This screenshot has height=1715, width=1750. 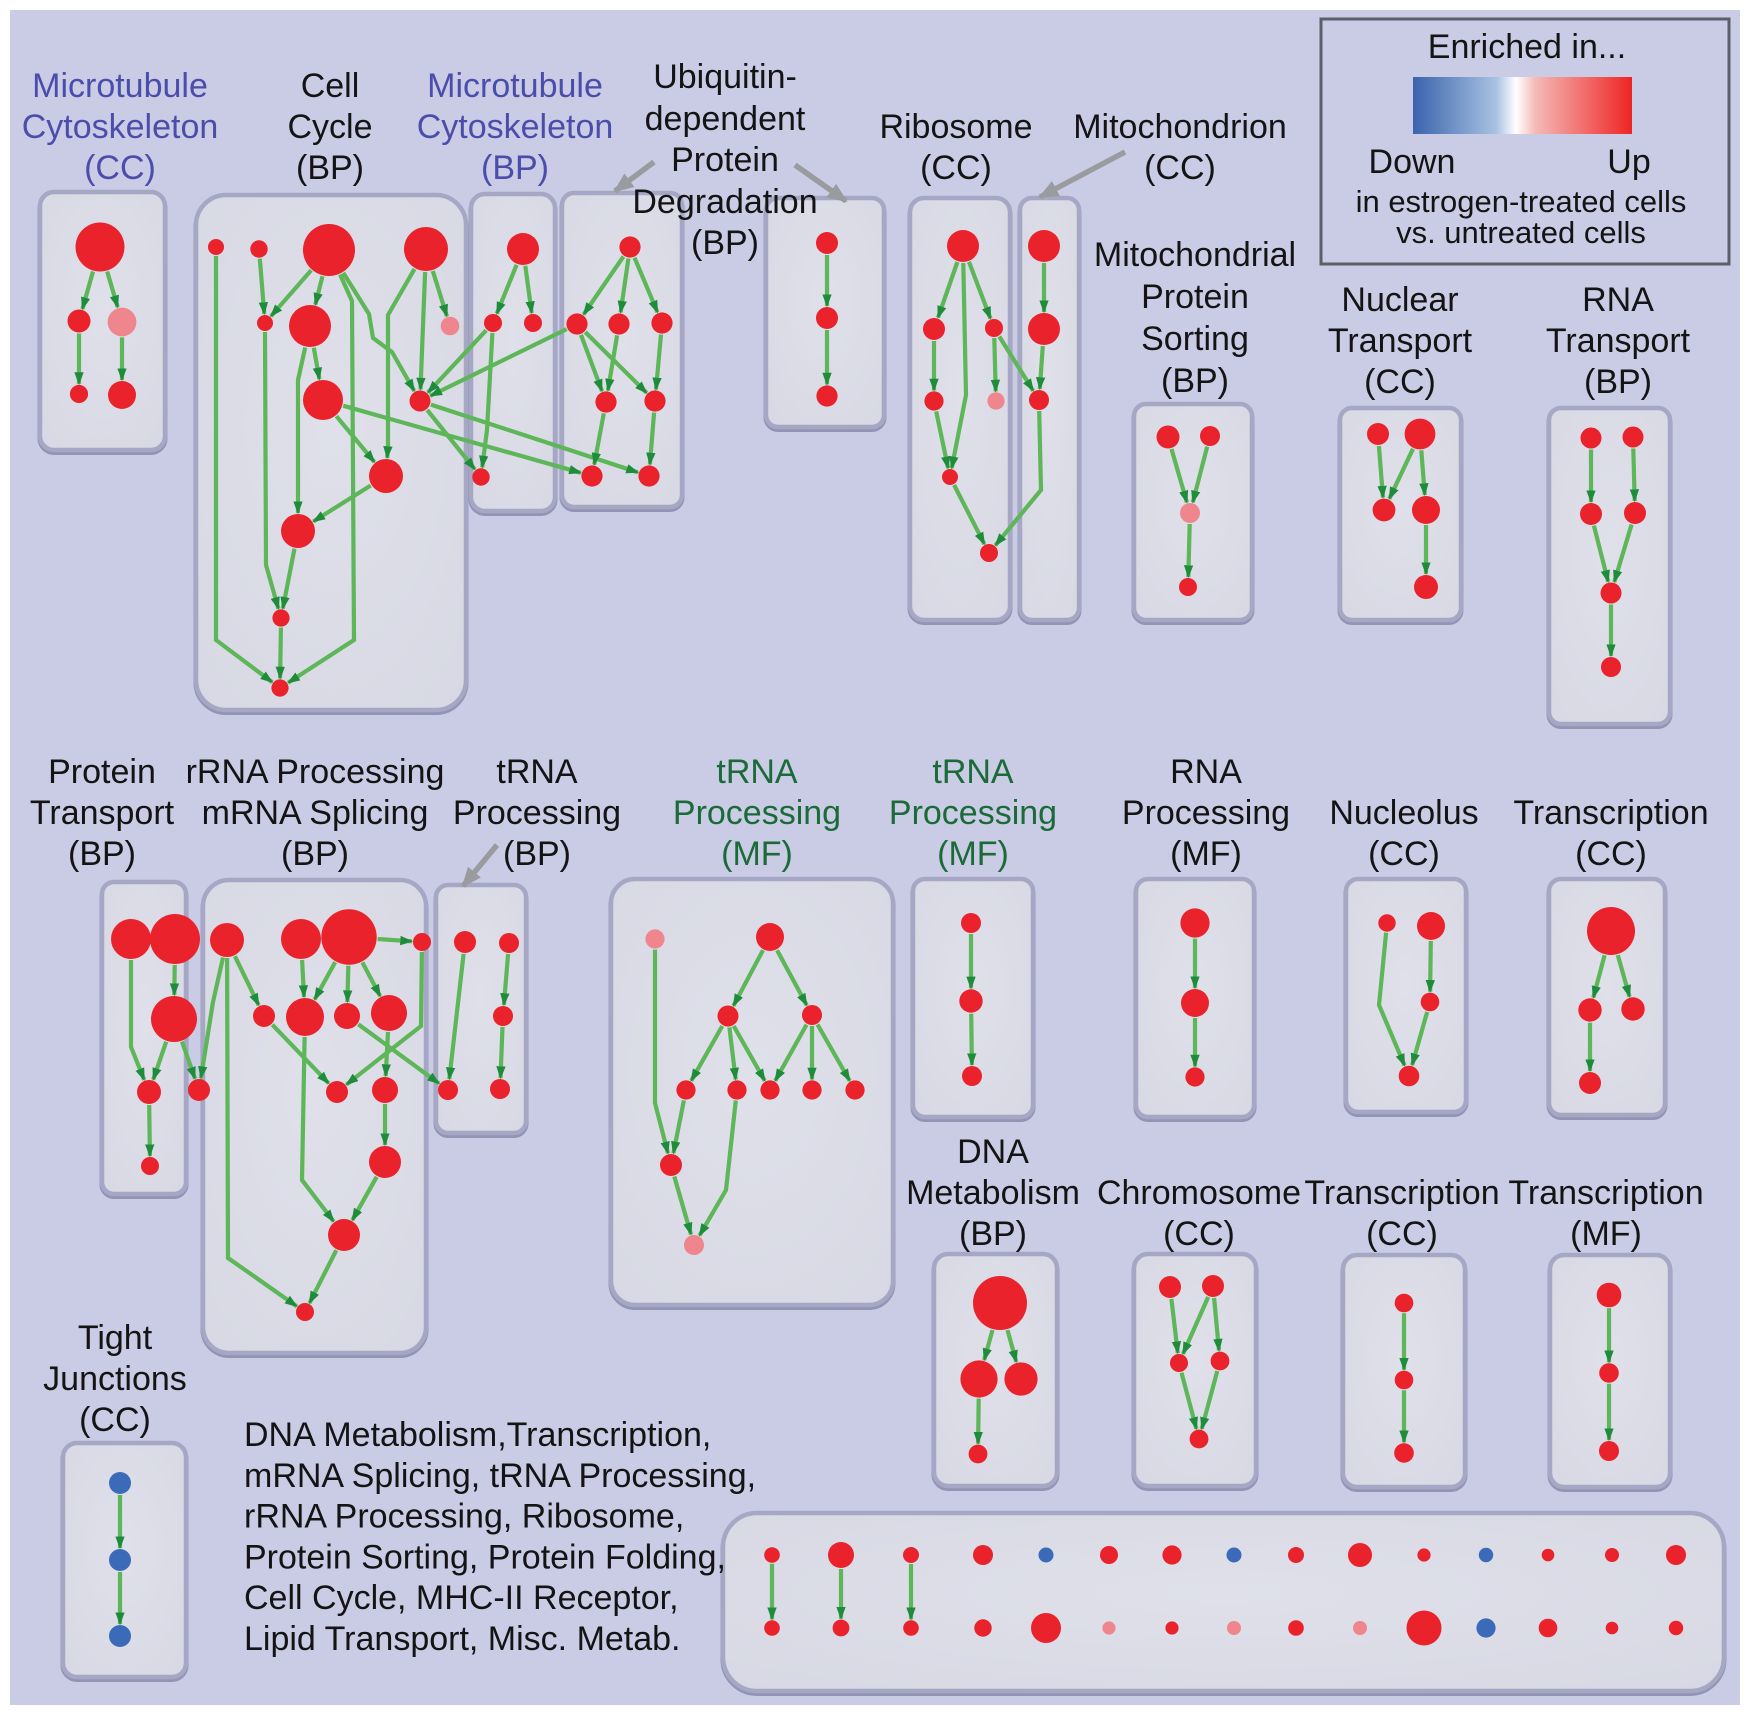 I want to click on svg-text: Lipid Transport, Misc. Metab., so click(x=462, y=1639).